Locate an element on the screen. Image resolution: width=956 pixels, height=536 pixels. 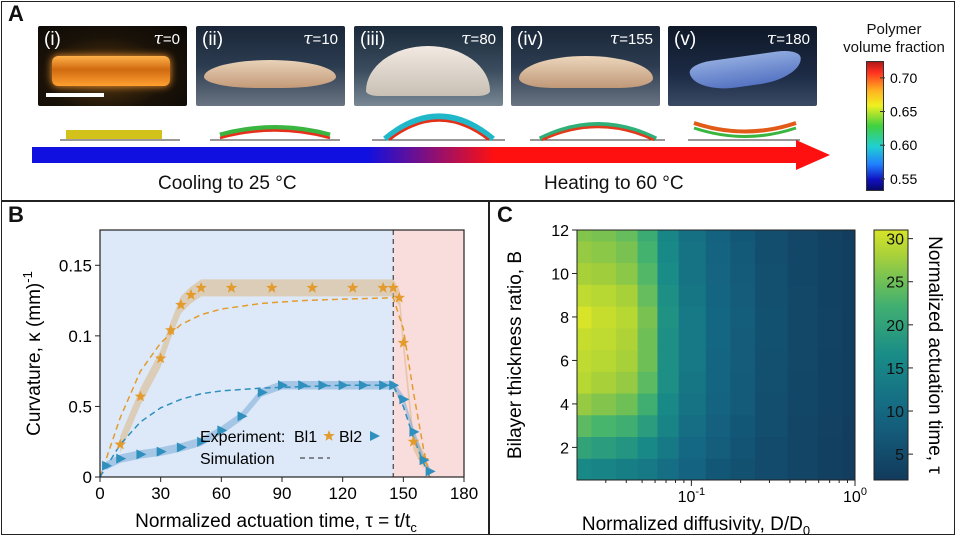
flat-sample is located at coordinates (114, 134).